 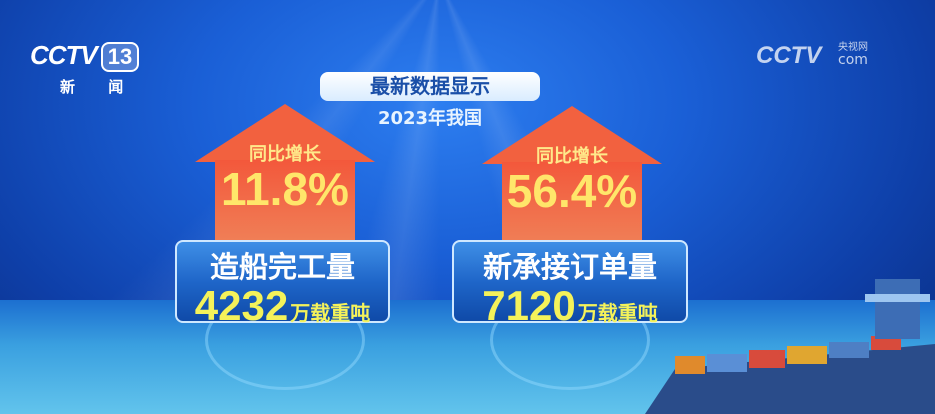 I want to click on logo-channel-name: 新 闻, so click(x=99, y=87).